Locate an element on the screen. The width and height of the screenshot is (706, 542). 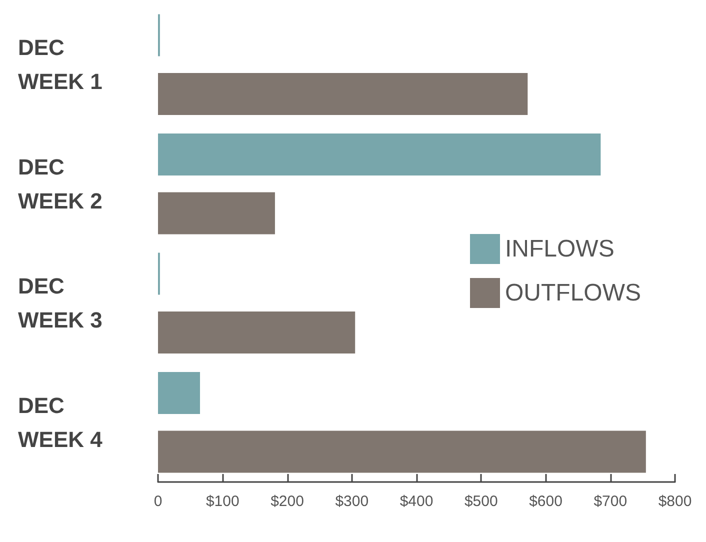
x-tick-label: $400 is located at coordinates (417, 501).